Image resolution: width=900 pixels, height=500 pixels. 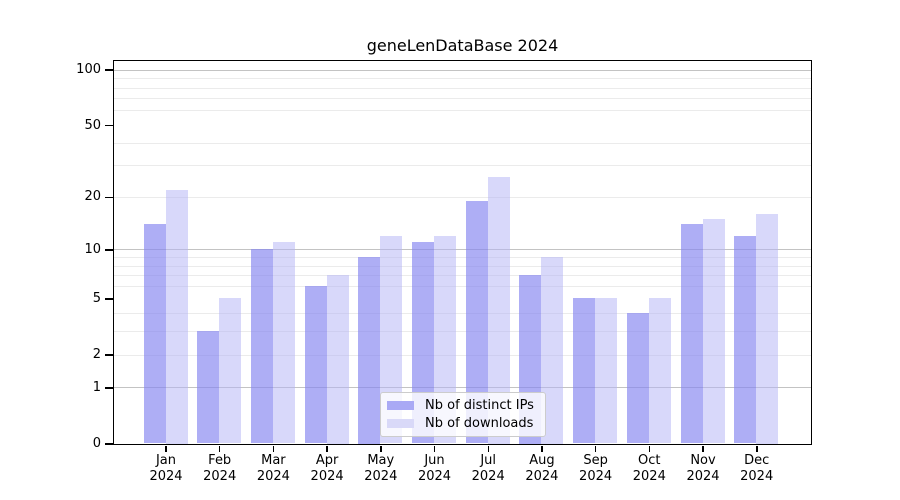 I want to click on y-tick-label: 20, so click(x=92, y=197).